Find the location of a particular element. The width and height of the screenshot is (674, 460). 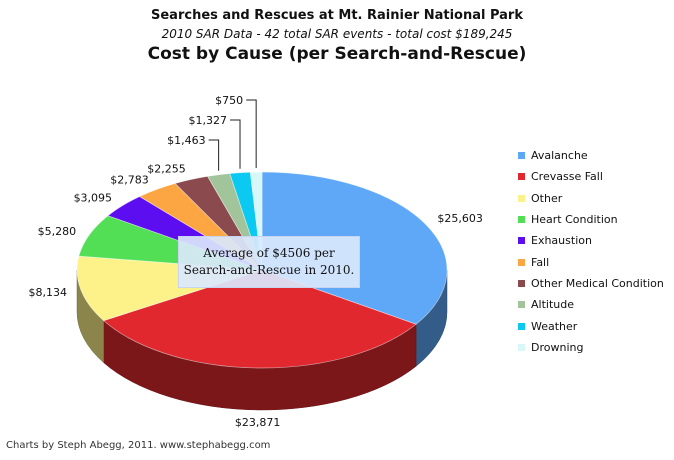

legend-swatch-altitude is located at coordinates (521, 305).